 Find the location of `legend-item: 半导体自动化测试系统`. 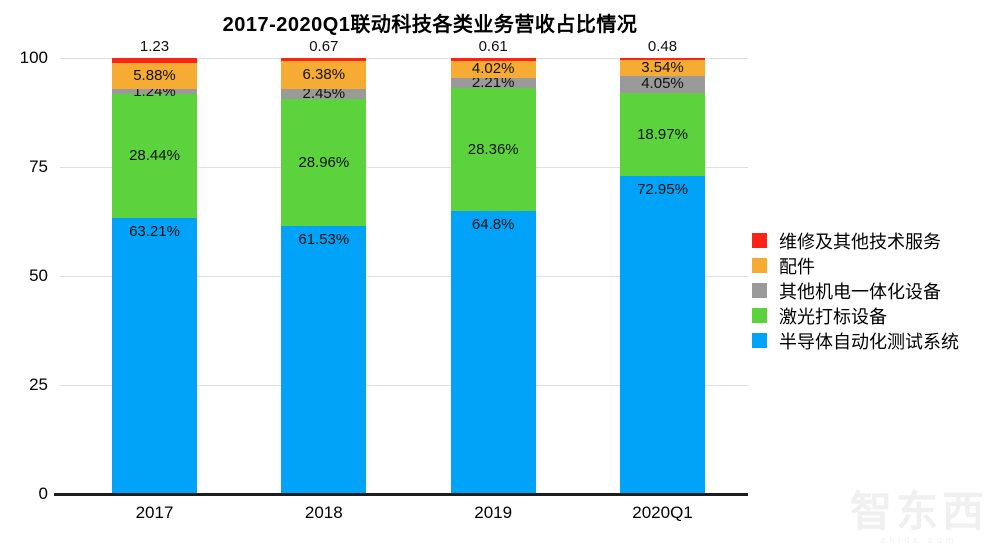

legend-item: 半导体自动化测试系统 is located at coordinates (855, 340).